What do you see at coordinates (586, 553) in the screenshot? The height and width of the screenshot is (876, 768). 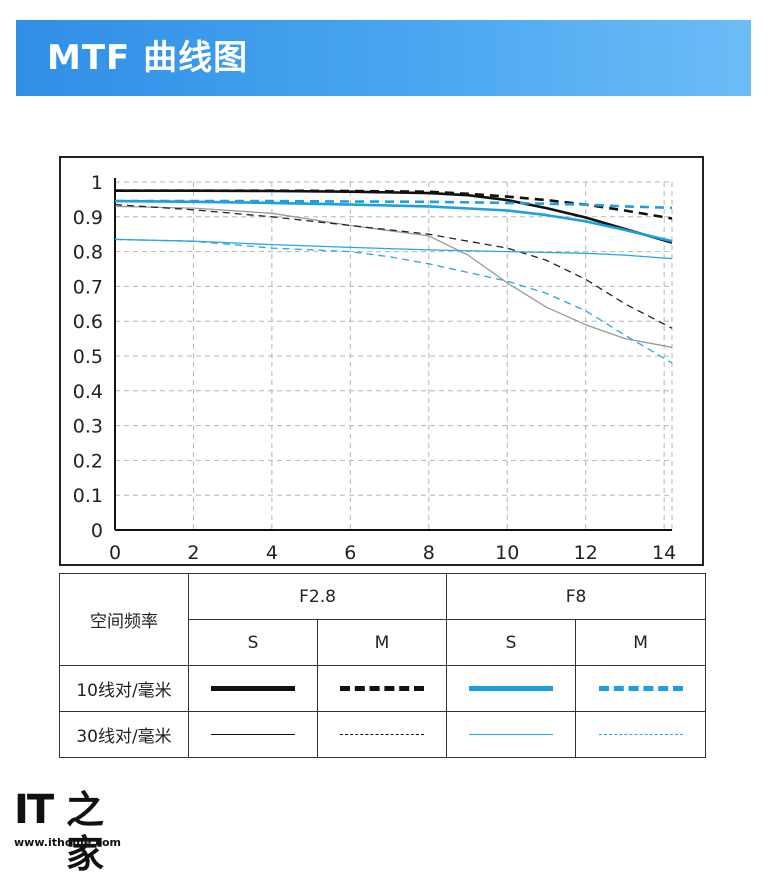 I see `x-tick-label: 12` at bounding box center [586, 553].